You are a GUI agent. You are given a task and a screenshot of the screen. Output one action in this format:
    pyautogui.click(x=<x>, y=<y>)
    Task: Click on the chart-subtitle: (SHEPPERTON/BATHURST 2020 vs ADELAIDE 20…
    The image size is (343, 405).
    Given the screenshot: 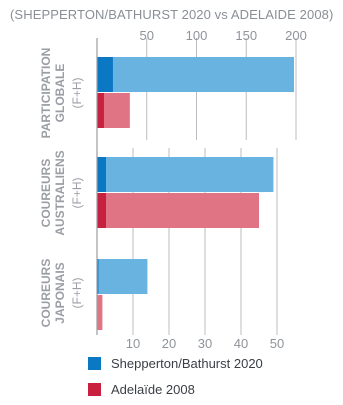 What is the action you would take?
    pyautogui.click(x=171, y=14)
    